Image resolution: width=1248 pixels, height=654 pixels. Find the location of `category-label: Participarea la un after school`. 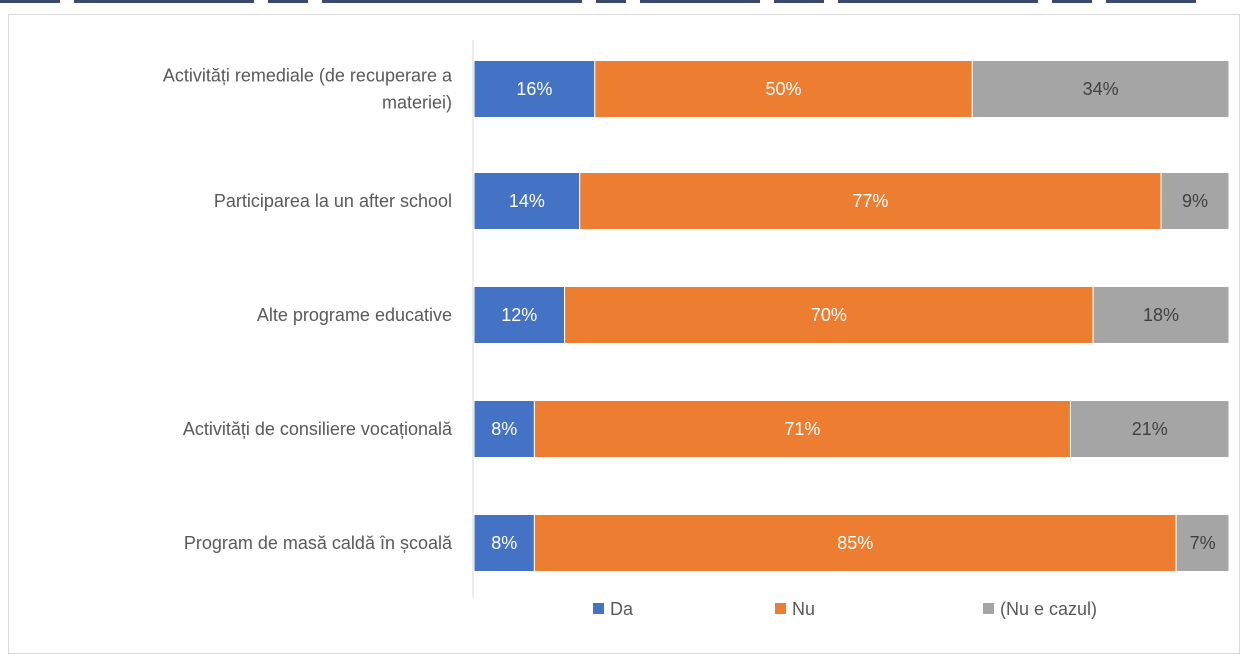

category-label: Participarea la un after school is located at coordinates (333, 201).